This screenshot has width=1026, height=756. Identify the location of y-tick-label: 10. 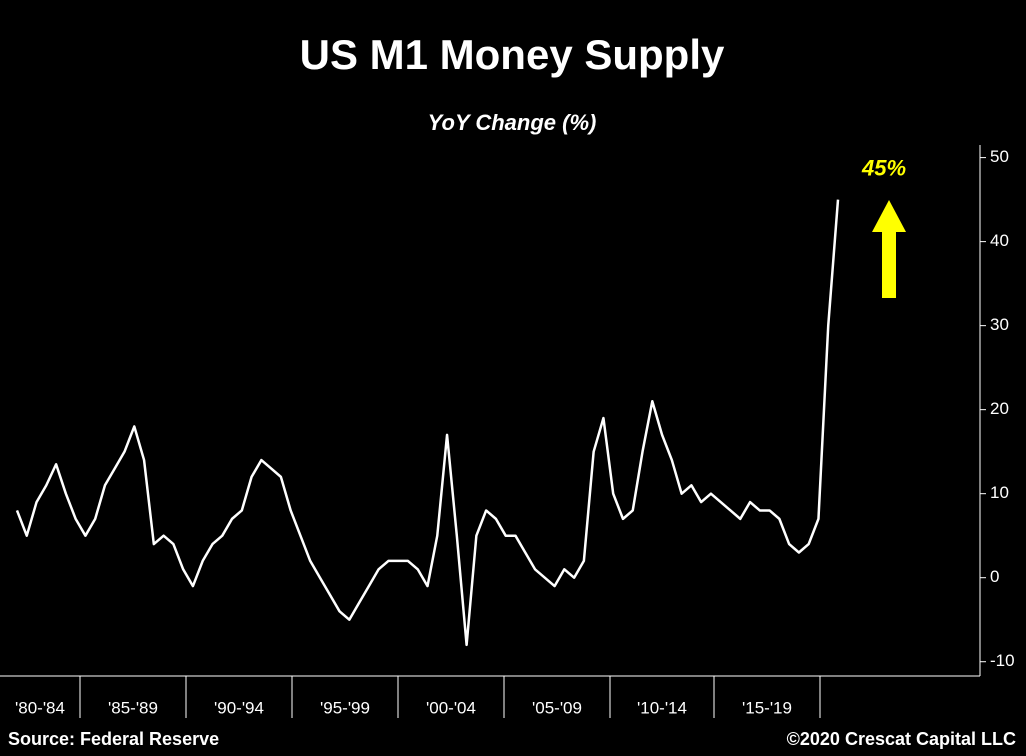
(999, 492).